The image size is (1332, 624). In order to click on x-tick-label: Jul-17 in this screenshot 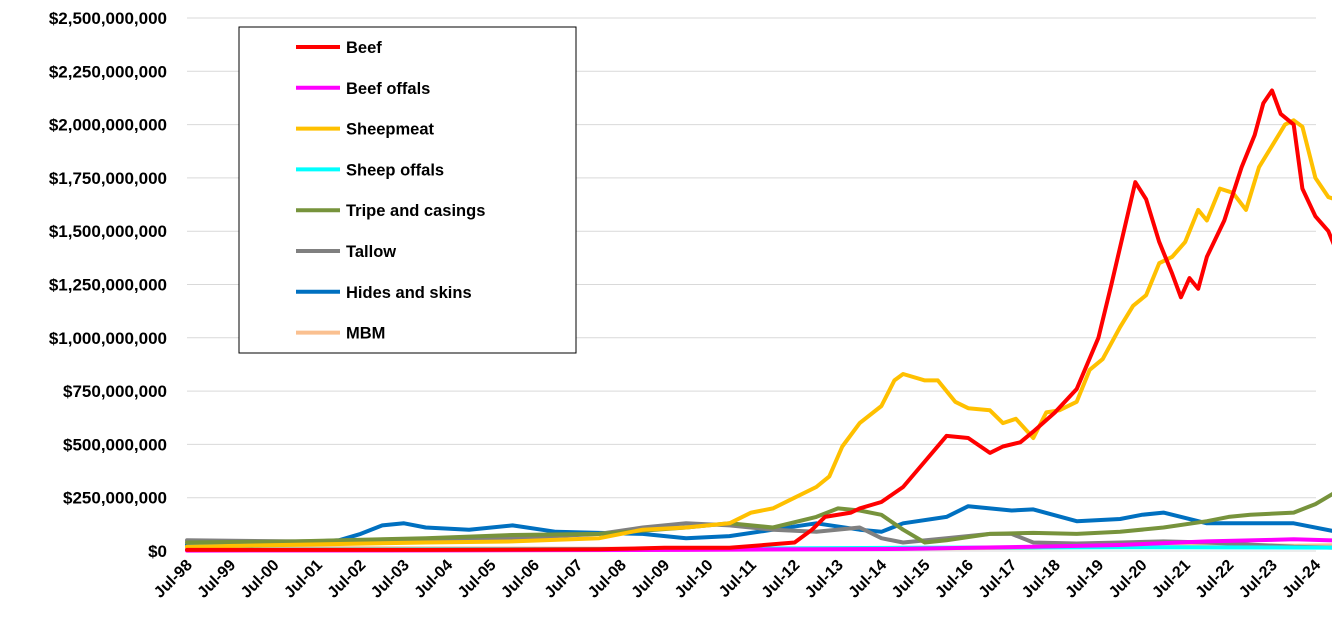, I will do `click(998, 579)`.